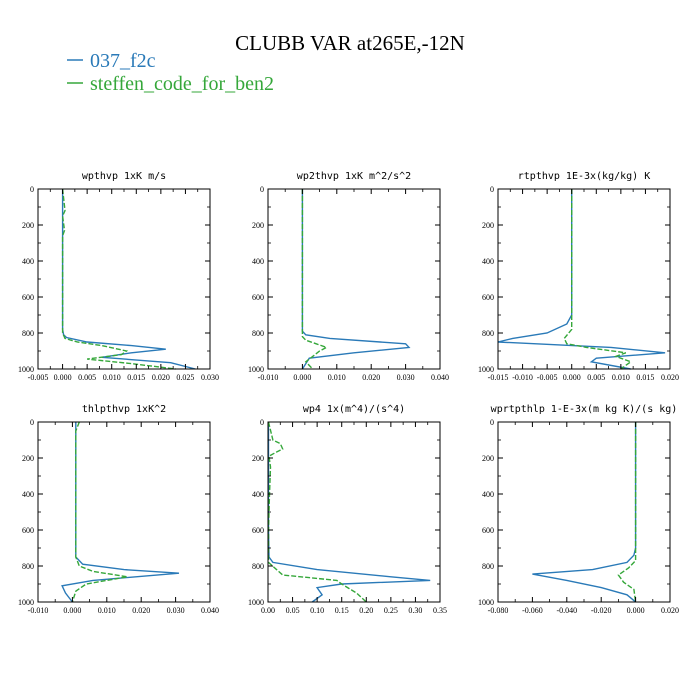 This screenshot has height=700, width=700. What do you see at coordinates (415, 610) in the screenshot?
I see `x-tick-label: 0.30` at bounding box center [415, 610].